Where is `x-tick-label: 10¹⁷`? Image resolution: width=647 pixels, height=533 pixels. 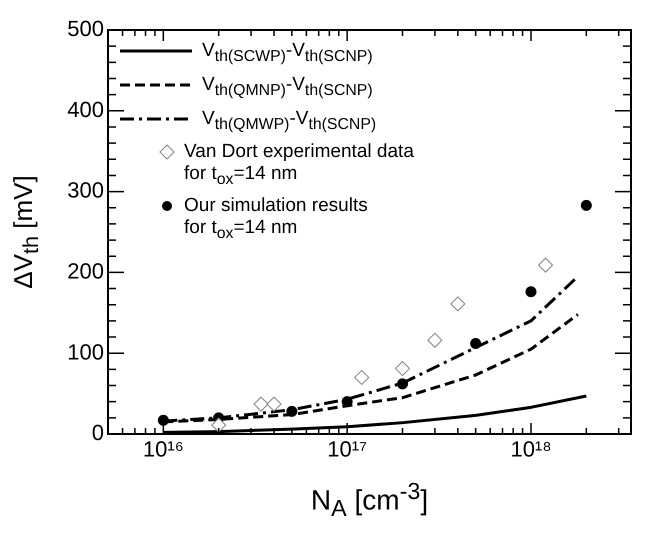
x-tick-label: 10¹⁷ is located at coordinates (347, 449).